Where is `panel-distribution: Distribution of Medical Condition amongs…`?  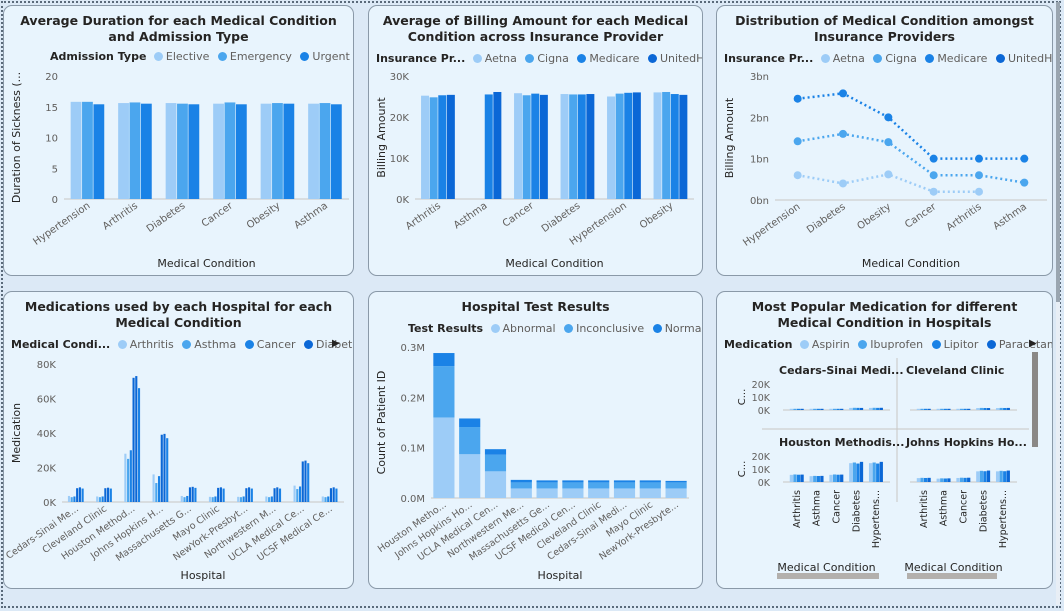
panel-distribution: Distribution of Medical Condition amongs… is located at coordinates (884, 140).